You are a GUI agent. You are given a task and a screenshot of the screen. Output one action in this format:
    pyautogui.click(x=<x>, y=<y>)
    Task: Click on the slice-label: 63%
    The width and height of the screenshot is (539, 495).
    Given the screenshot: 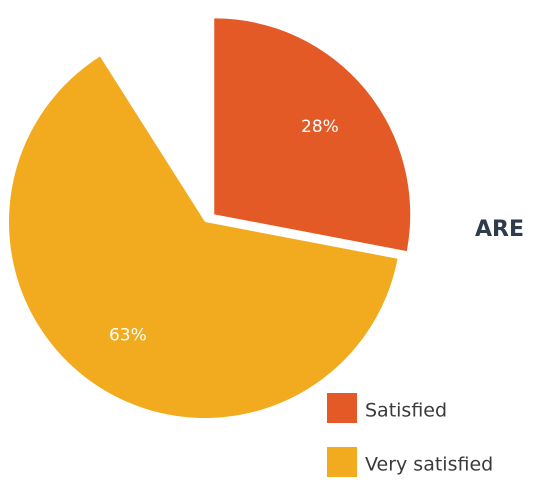 What is the action you would take?
    pyautogui.click(x=128, y=335)
    